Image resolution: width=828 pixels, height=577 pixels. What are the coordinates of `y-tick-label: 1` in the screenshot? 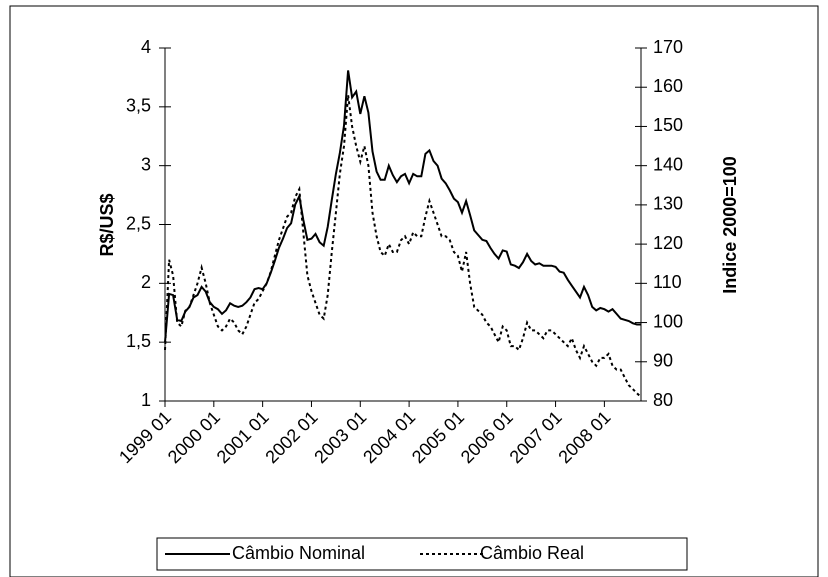 It's located at (146, 400).